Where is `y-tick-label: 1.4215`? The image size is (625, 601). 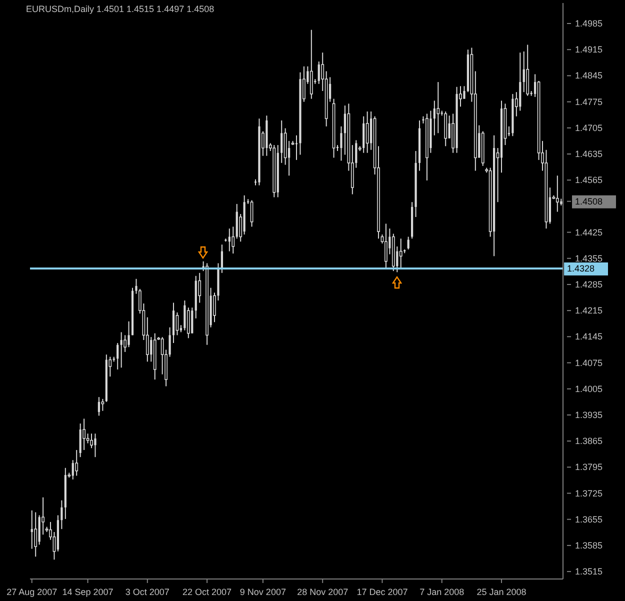 y-tick-label: 1.4215 is located at coordinates (589, 311).